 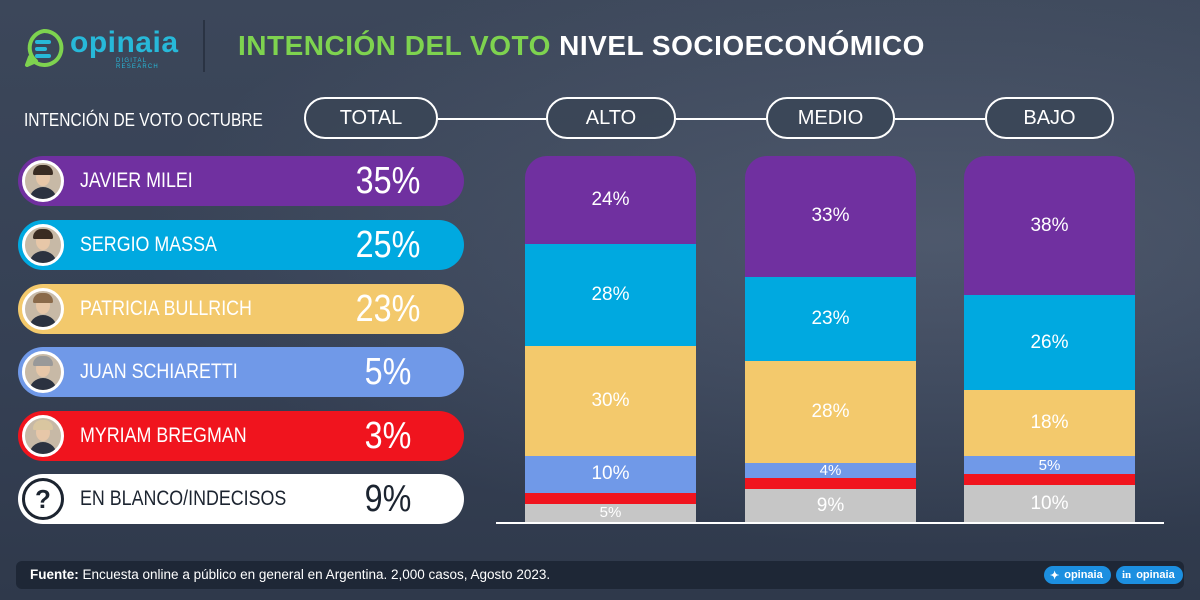 What do you see at coordinates (830, 523) in the screenshot?
I see `x-axis-line` at bounding box center [830, 523].